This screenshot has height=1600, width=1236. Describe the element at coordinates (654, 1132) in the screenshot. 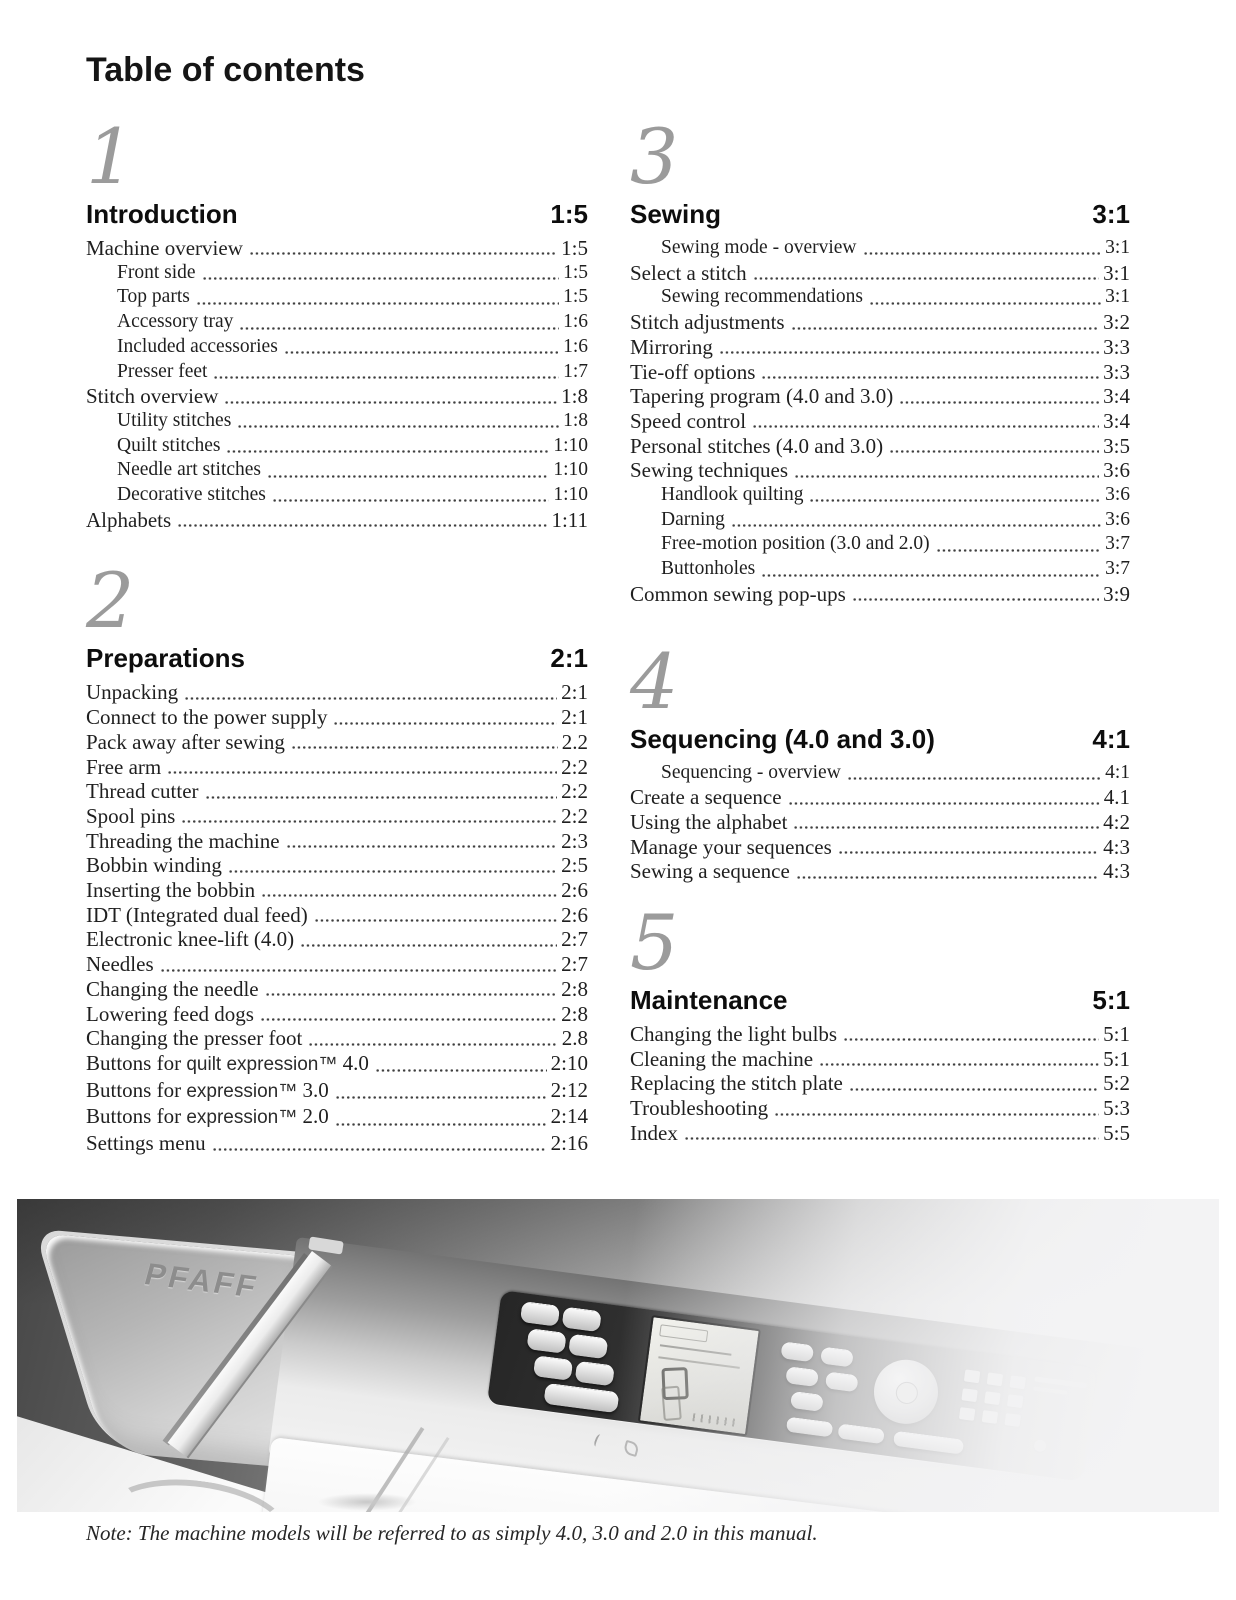

I see `toc-entry-label: Index` at that location.